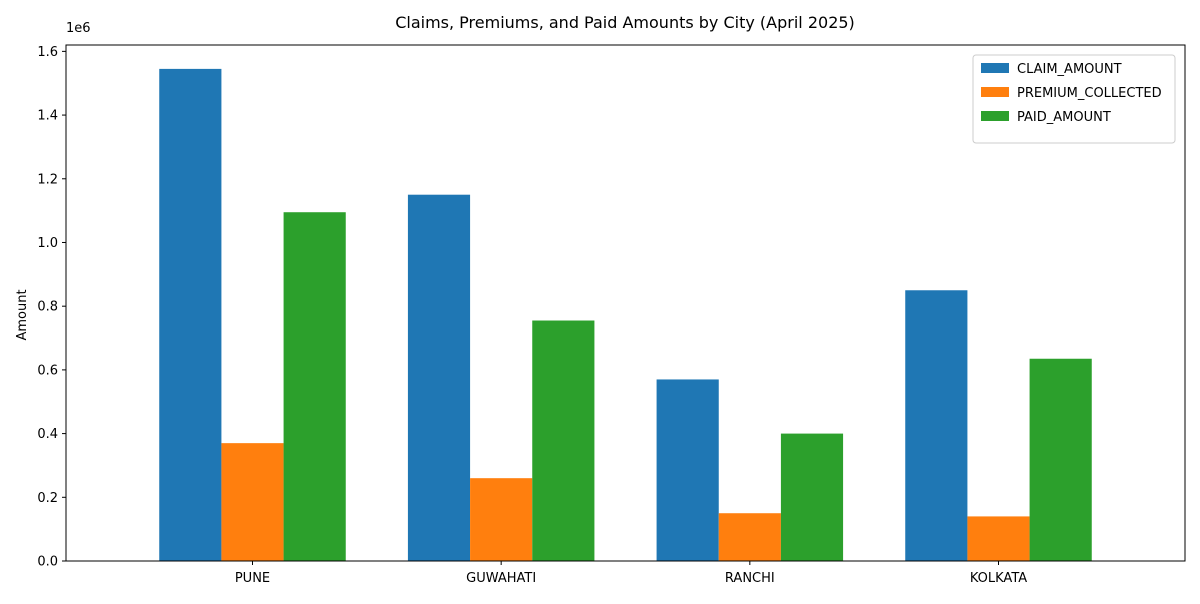 This screenshot has height=604, width=1200. What do you see at coordinates (1060, 459) in the screenshot?
I see `bar-paid-amount-kolkata` at bounding box center [1060, 459].